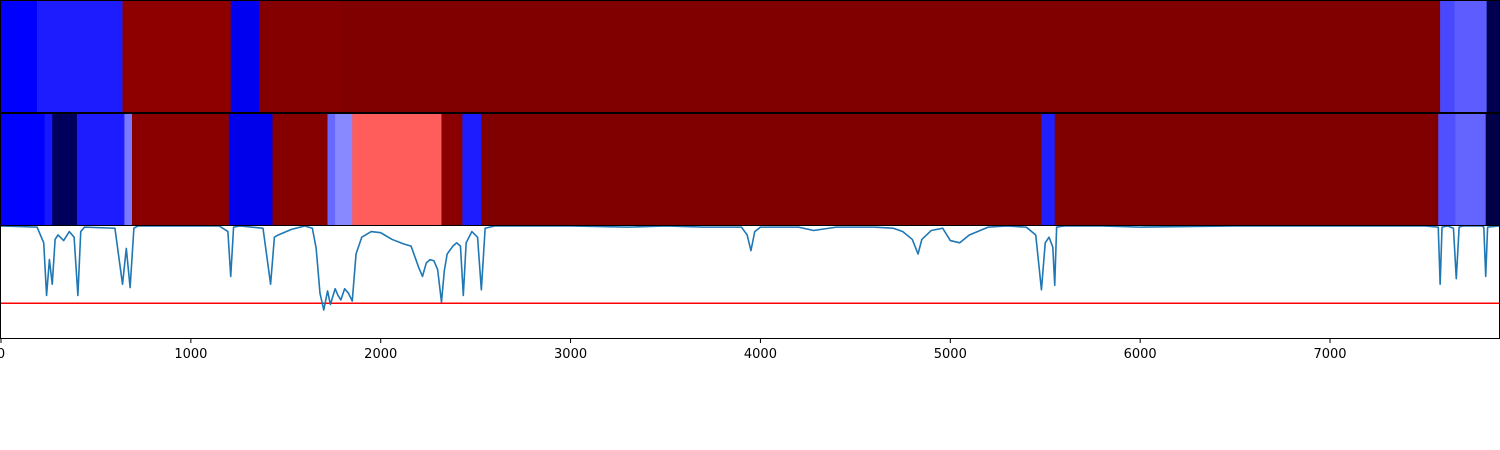 The height and width of the screenshot is (450, 1500). What do you see at coordinates (950, 354) in the screenshot?
I see `x-tick-label-5: 5000` at bounding box center [950, 354].